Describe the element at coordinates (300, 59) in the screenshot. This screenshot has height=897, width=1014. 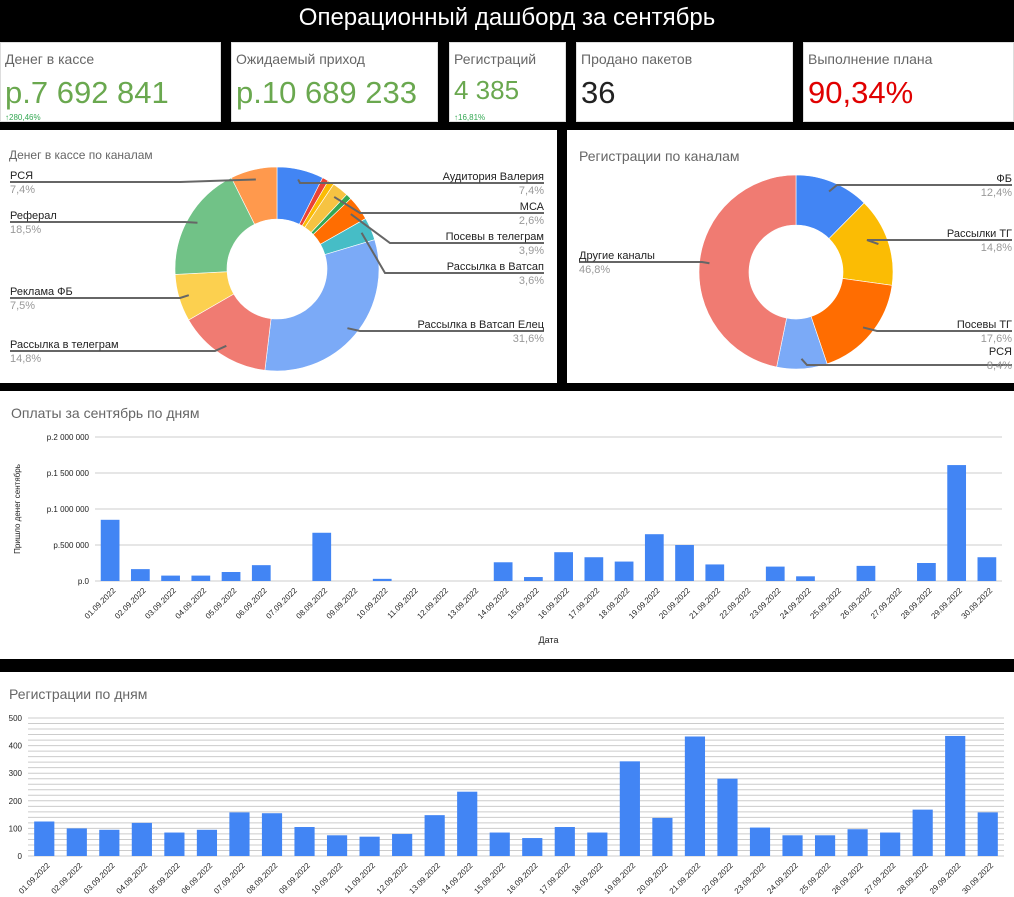
I see `kpi-label: Ожидаемый приход` at that location.